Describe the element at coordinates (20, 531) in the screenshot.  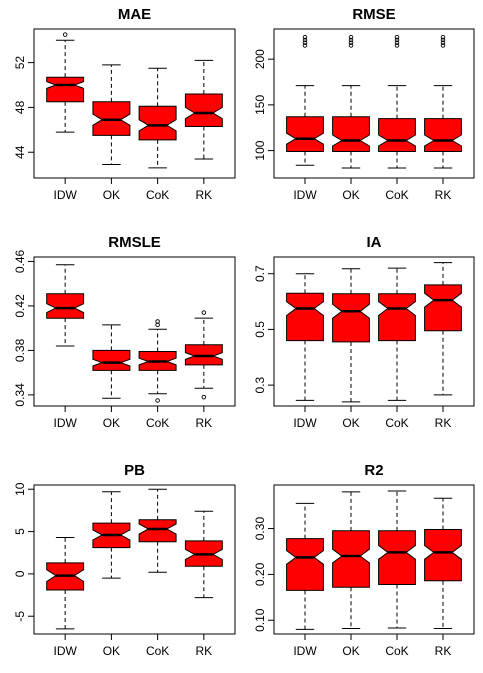
I see `panel-4-ytick-label-2: 5` at that location.